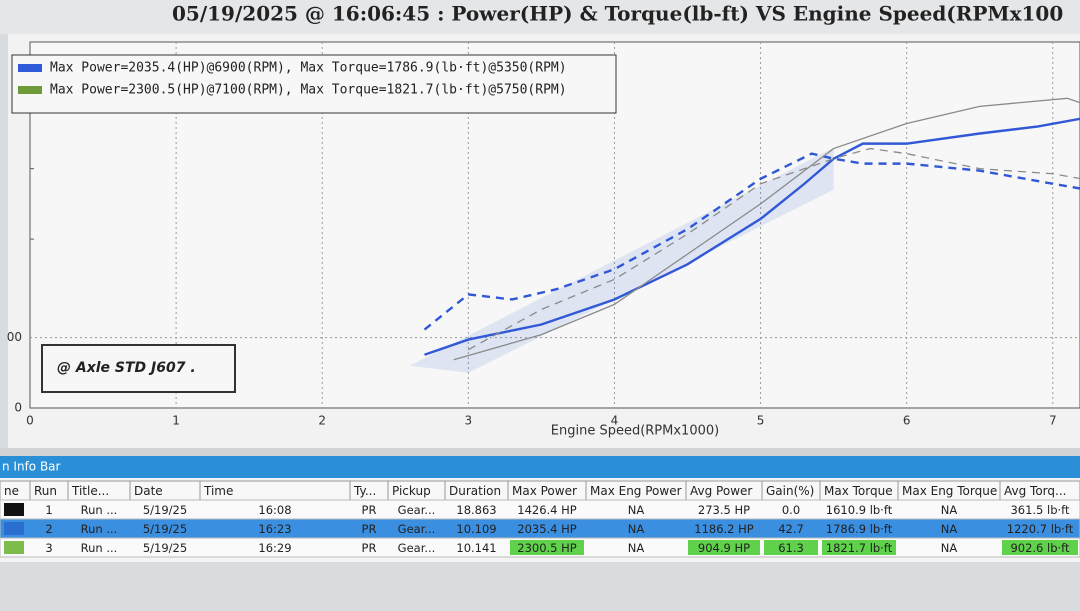  Describe the element at coordinates (859, 529) in the screenshot. I see `table-cell: 1786.9 lb·ft` at that location.